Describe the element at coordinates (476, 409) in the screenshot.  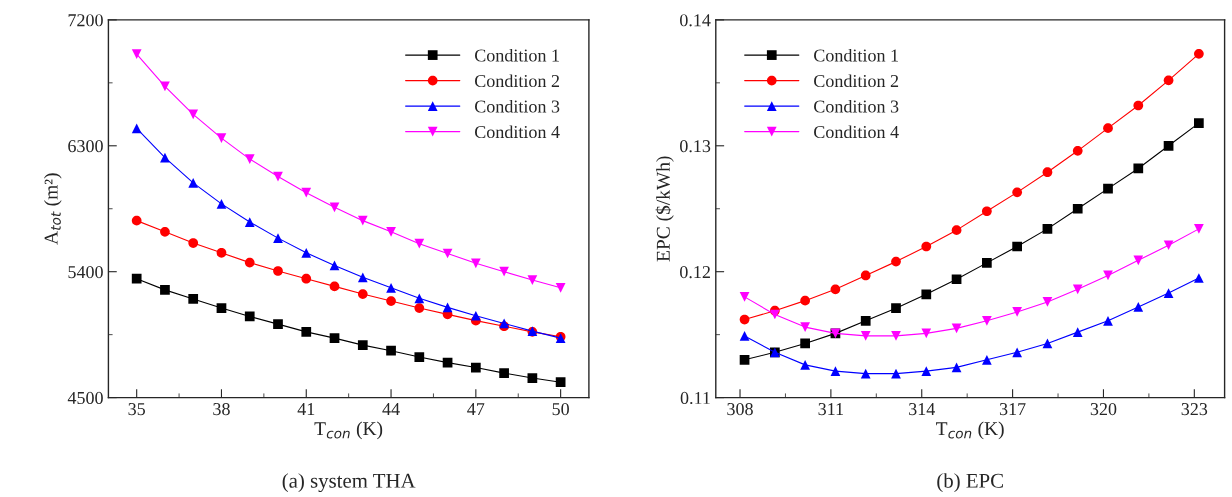
I see `x-tick-label: 47` at that location.